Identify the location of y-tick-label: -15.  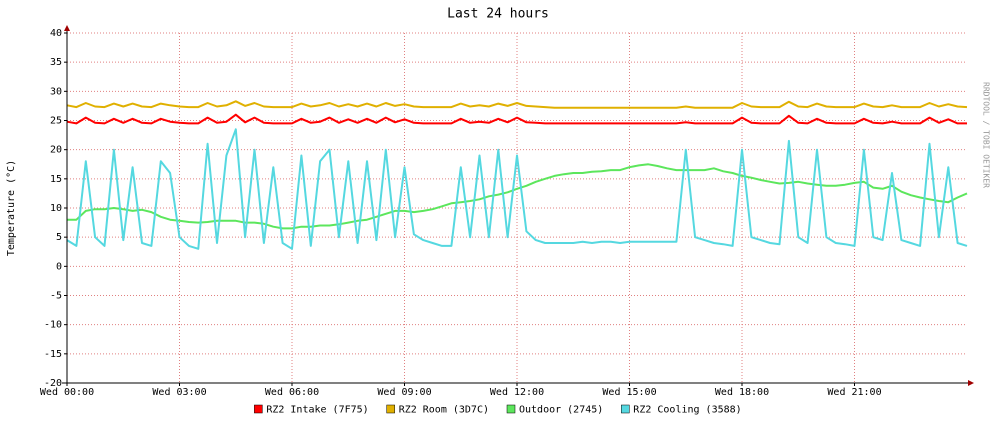
(53, 354).